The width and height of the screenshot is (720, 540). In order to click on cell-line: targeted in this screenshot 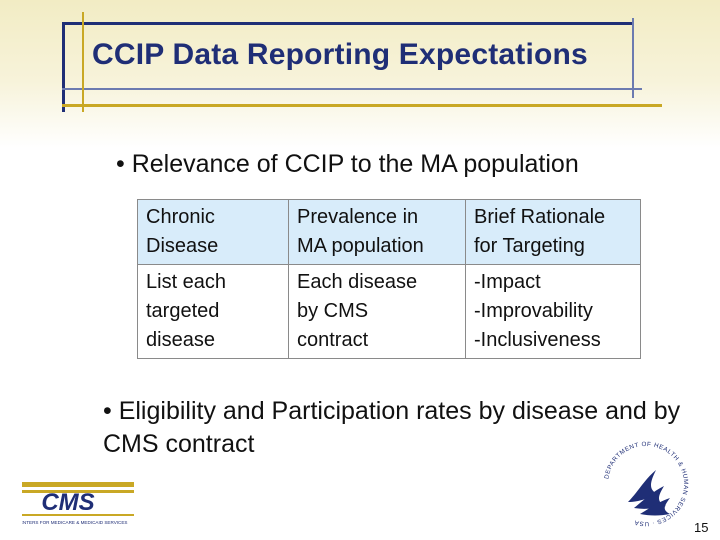, I will do `click(183, 311)`.